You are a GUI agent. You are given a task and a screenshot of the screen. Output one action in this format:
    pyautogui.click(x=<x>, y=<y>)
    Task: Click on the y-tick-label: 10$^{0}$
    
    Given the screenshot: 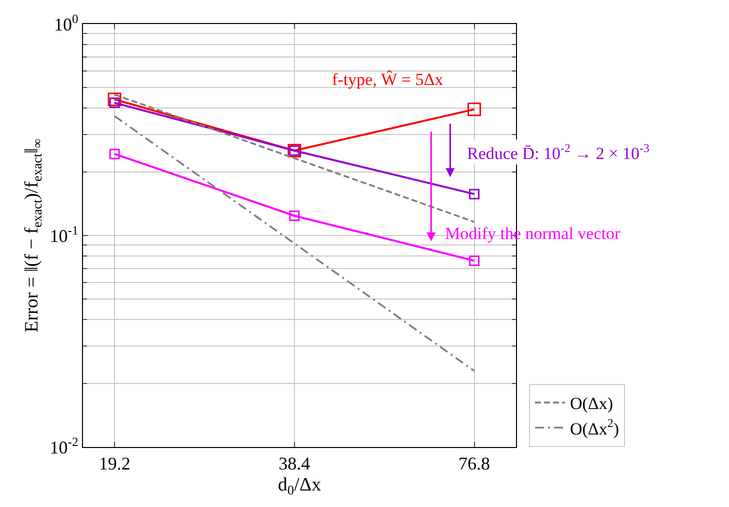 What is the action you would take?
    pyautogui.click(x=66, y=23)
    